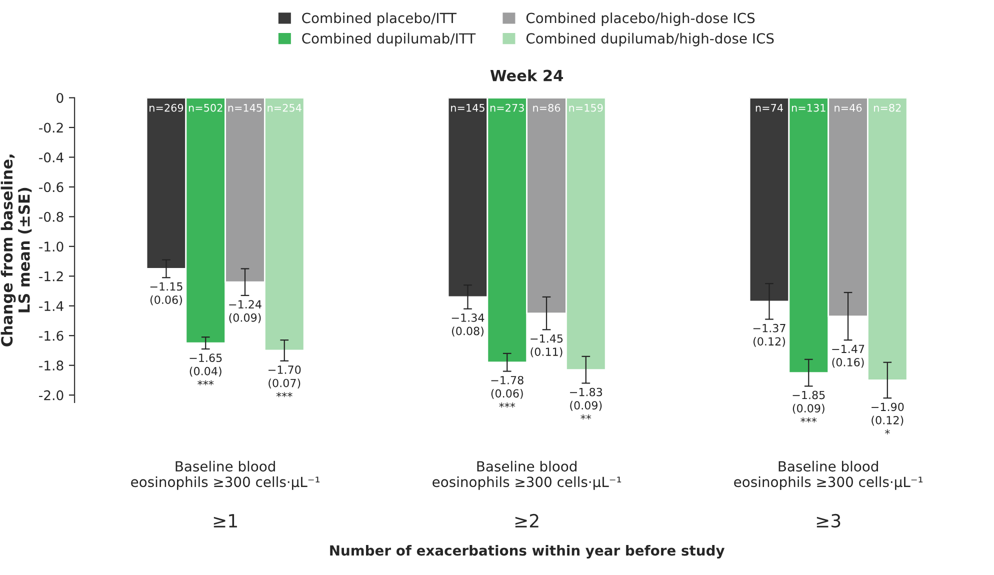 The image size is (994, 575). I want to click on data-label: −1.47 (0.16), so click(848, 356).